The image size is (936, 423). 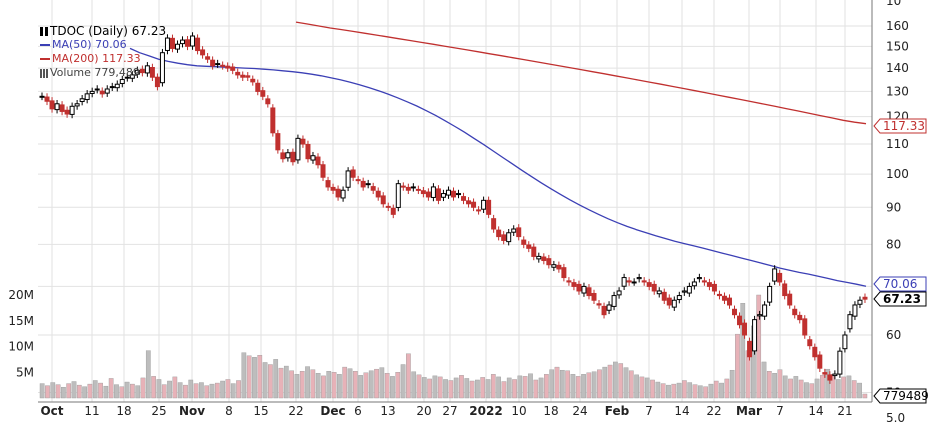 What do you see at coordinates (21, 295) in the screenshot?
I see `volume-tick-label: 20M` at bounding box center [21, 295].